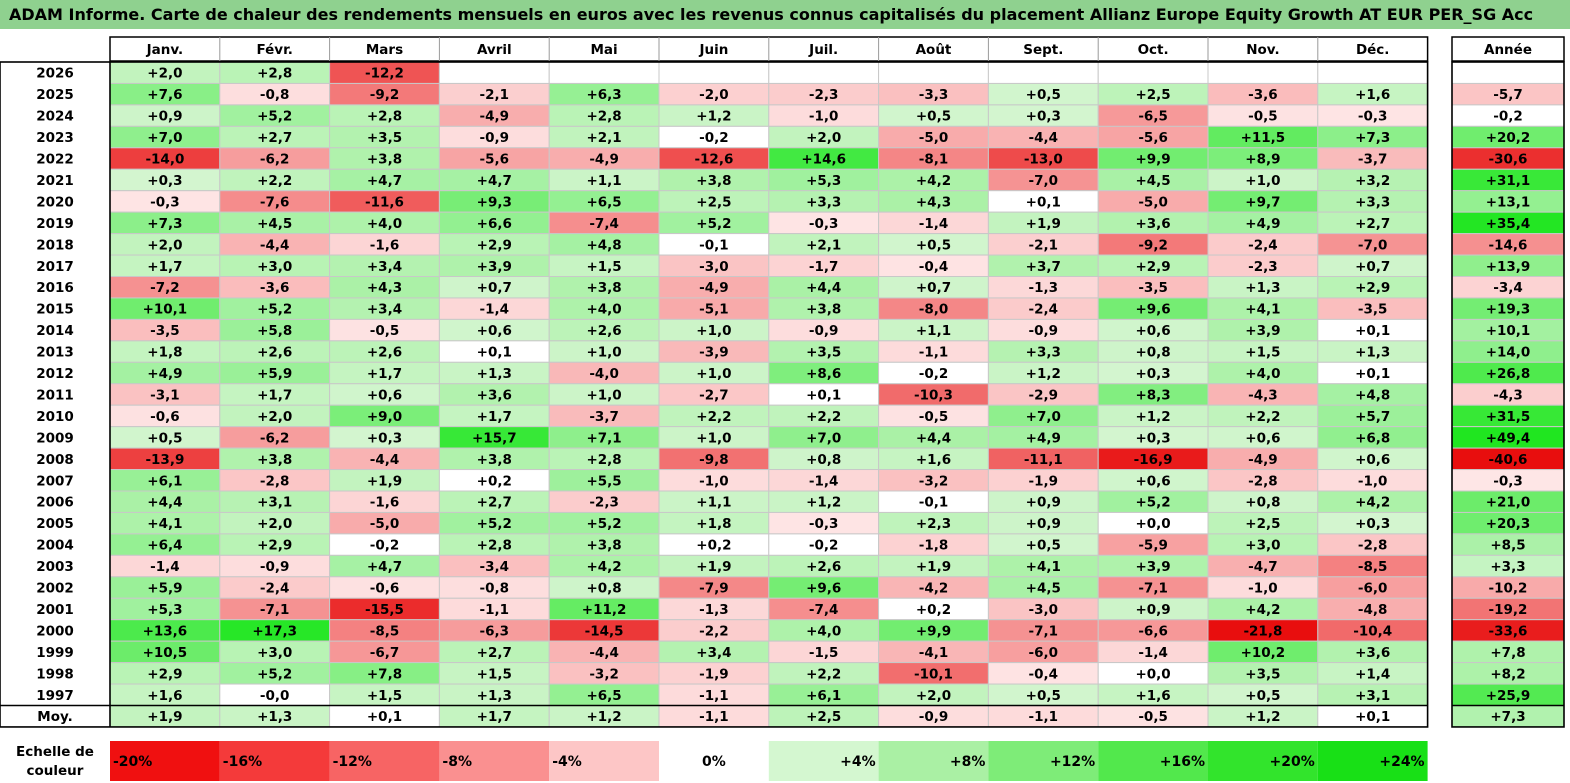  What do you see at coordinates (1372, 503) in the screenshot?
I see `heat-cell-value: +4,2` at bounding box center [1372, 503].